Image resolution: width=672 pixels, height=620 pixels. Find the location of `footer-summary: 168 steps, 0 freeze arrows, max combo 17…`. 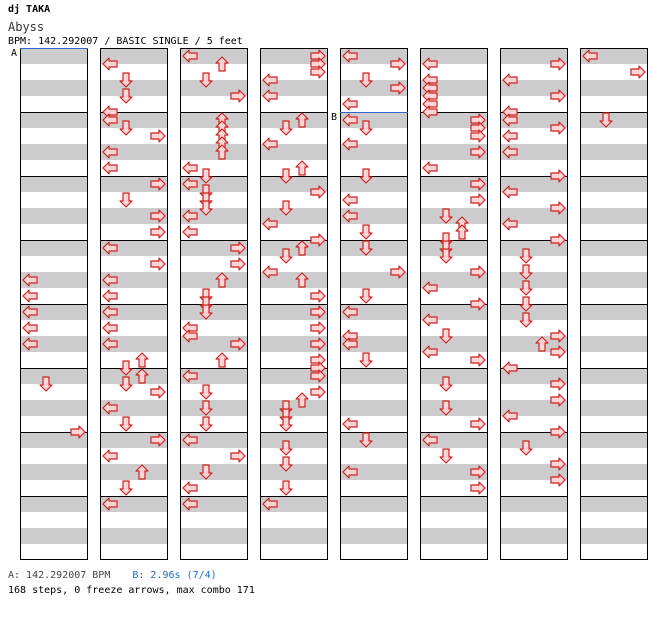

footer-summary: 168 steps, 0 freeze arrows, max combo 17… is located at coordinates (131, 590).